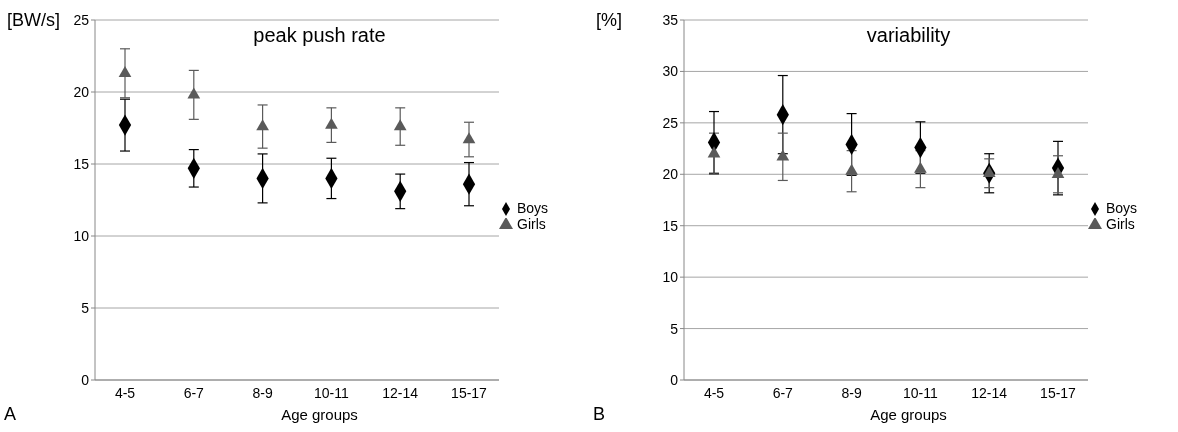  Describe the element at coordinates (670, 71) in the screenshot. I see `y-tick-label: 30` at that location.